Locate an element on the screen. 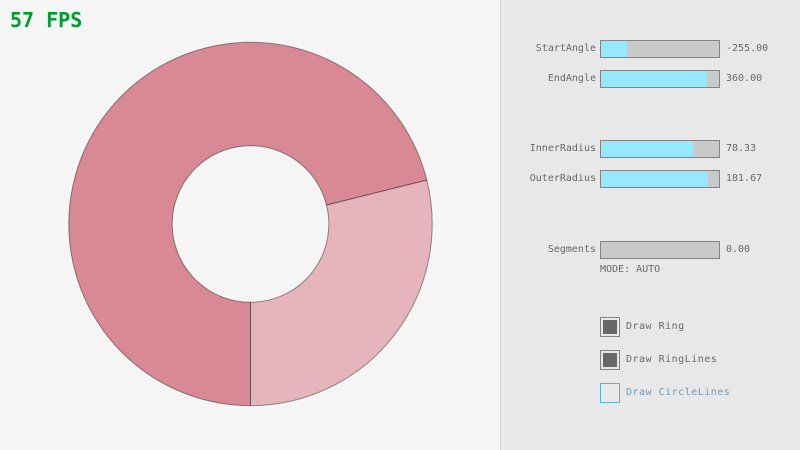 The width and height of the screenshot is (800, 450). end-angle-slider is located at coordinates (660, 79).